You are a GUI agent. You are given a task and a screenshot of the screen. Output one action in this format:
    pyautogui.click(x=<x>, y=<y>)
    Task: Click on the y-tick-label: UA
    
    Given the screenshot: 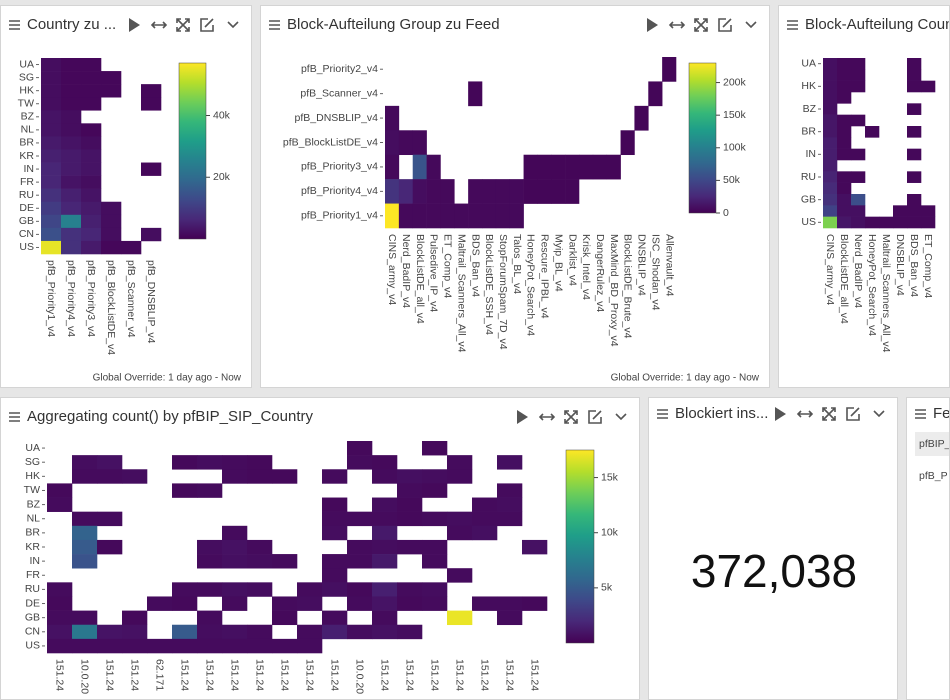 What is the action you would take?
    pyautogui.click(x=808, y=63)
    